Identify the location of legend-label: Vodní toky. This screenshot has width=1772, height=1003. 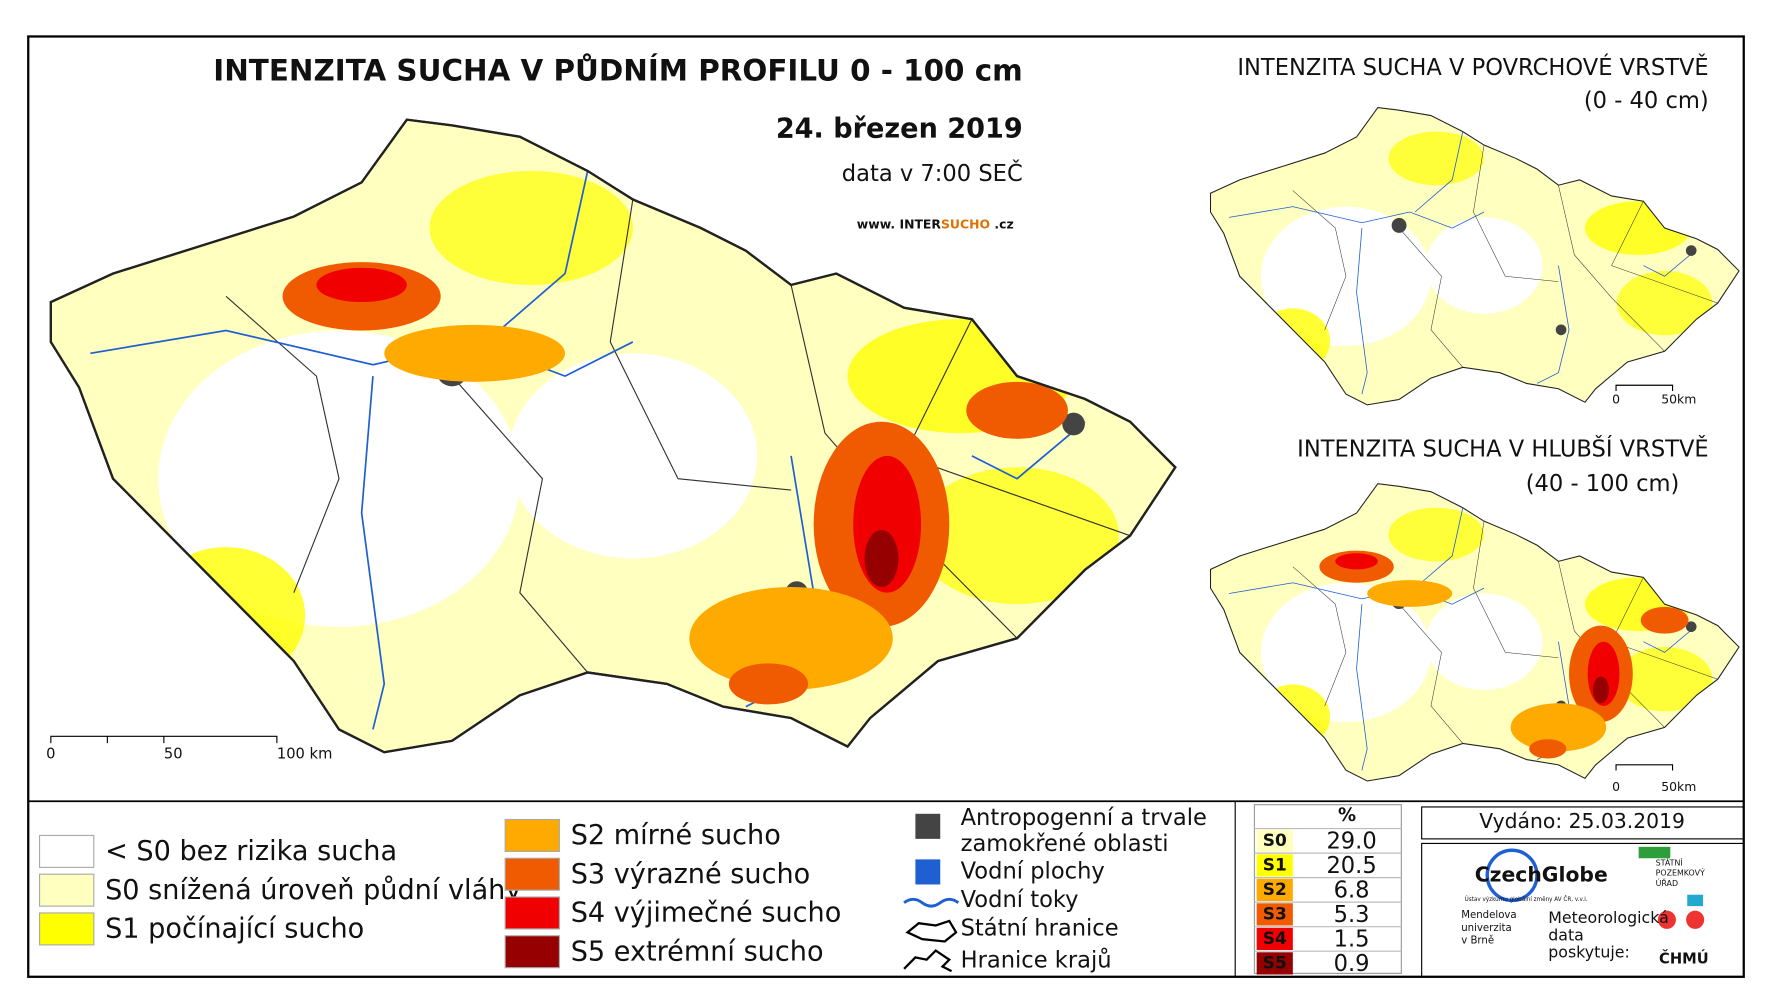
(1020, 900).